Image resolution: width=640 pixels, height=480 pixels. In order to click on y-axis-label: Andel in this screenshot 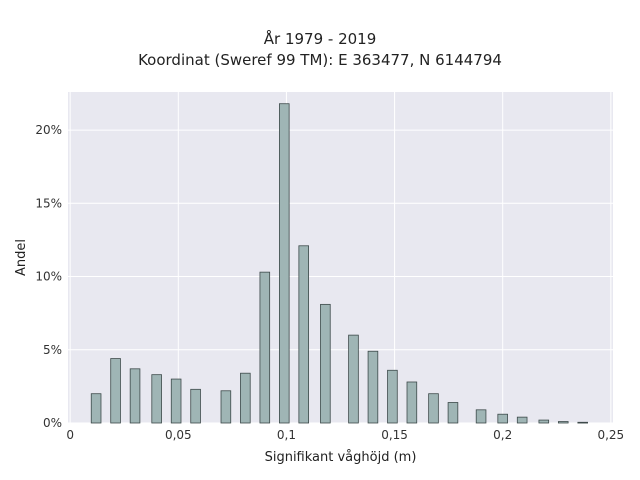, I will do `click(21, 257)`.